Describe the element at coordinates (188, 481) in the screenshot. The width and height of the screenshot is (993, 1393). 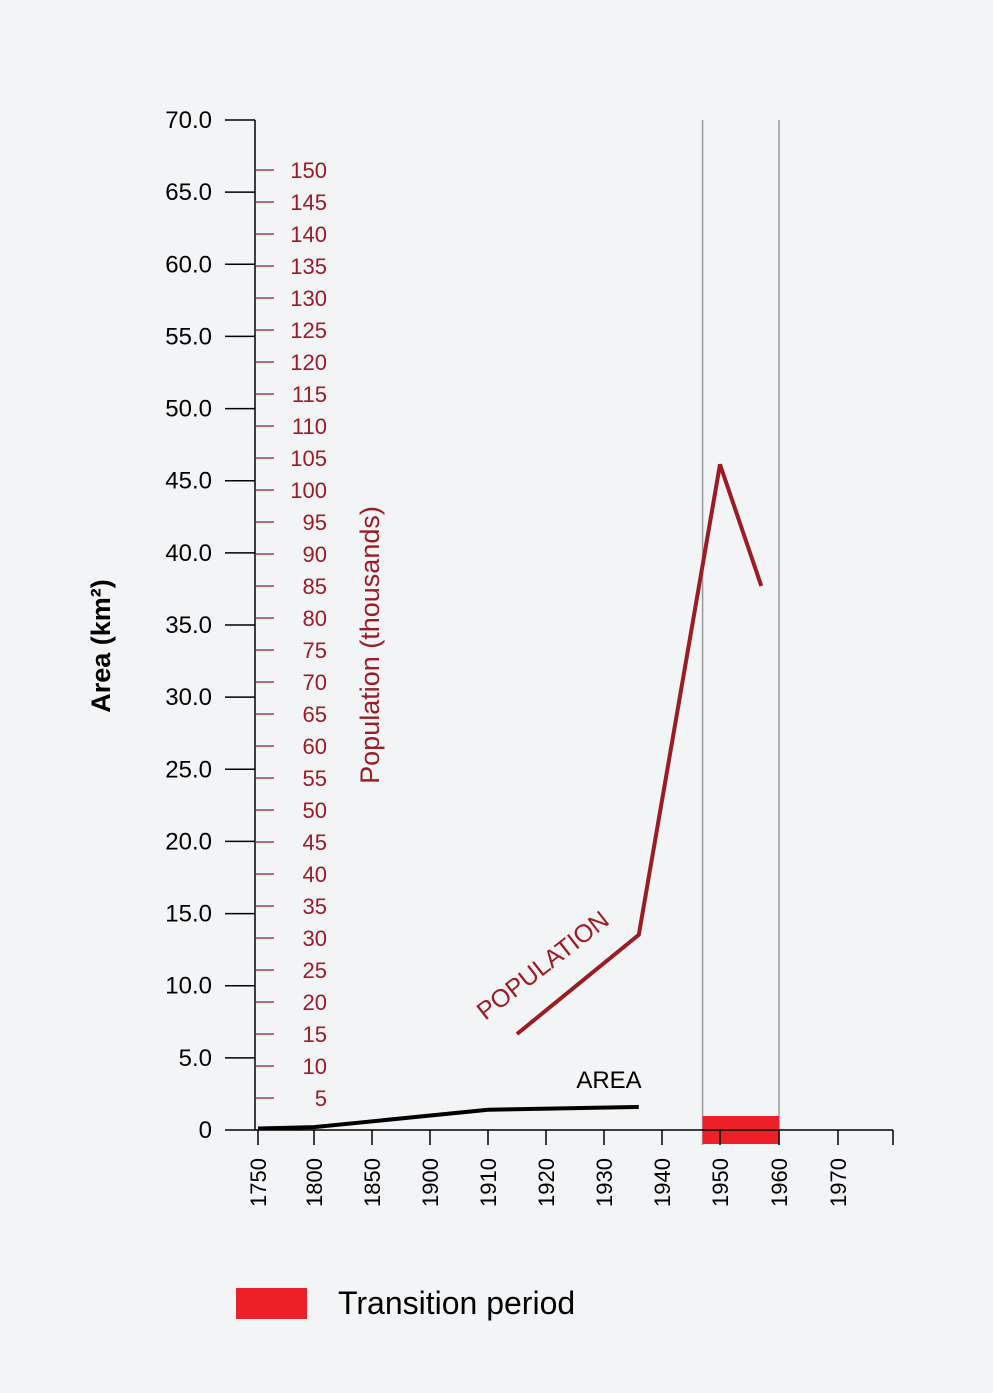
I see `area-tick-label: 45.0` at that location.